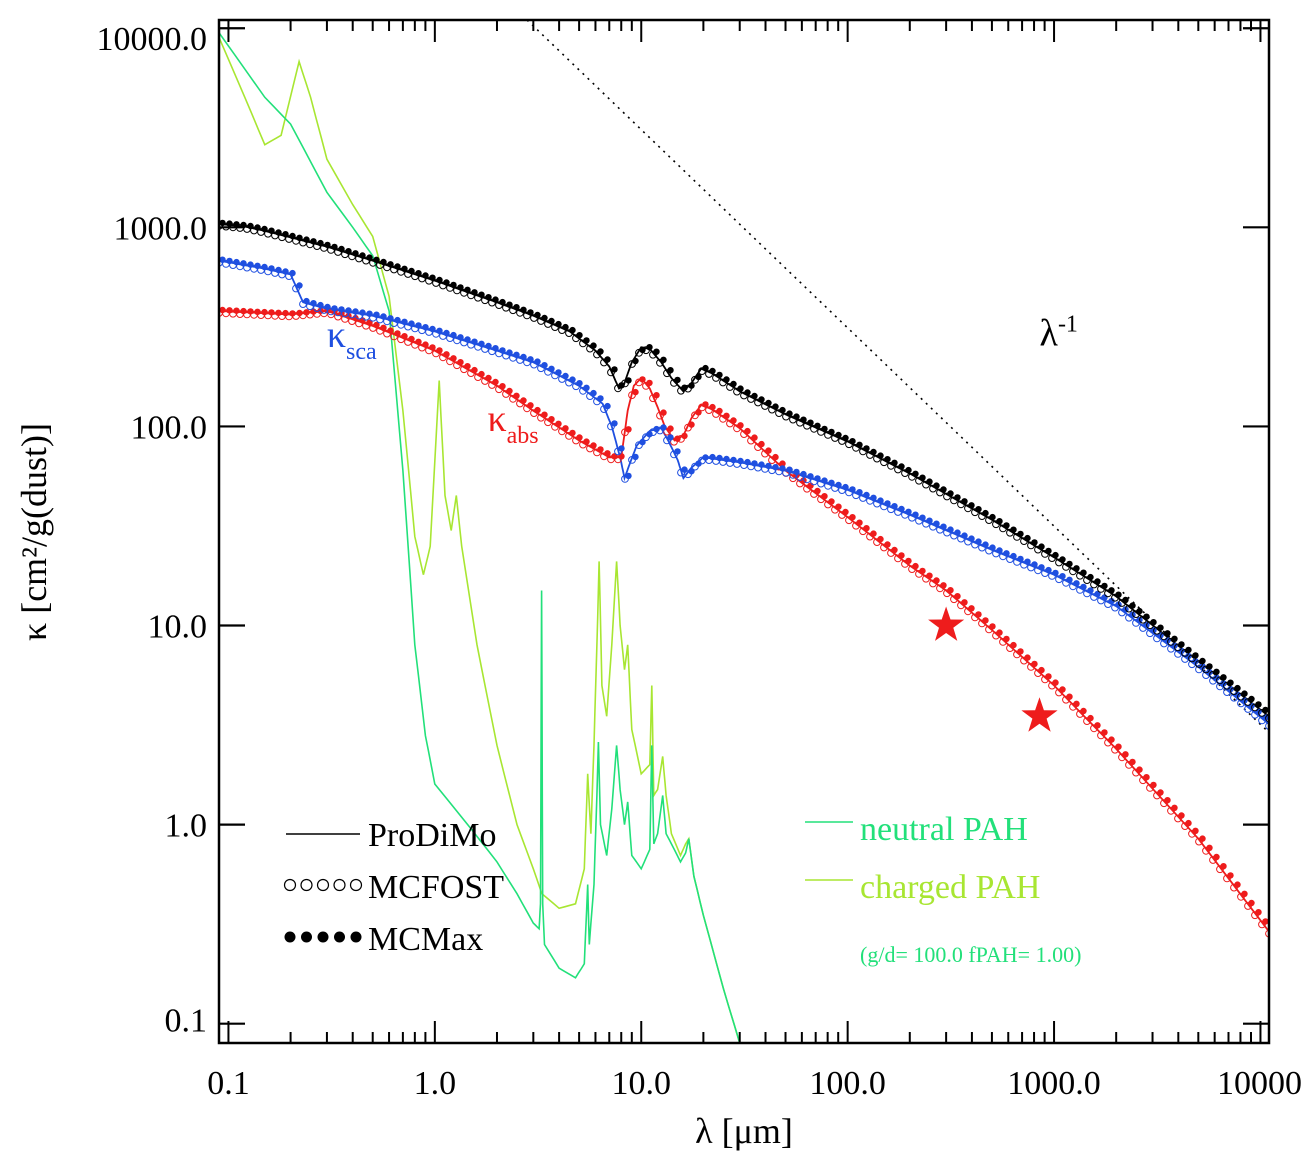 The image size is (1306, 1153). Describe the element at coordinates (169, 427) in the screenshot. I see `y-tick-label: 100.0` at that location.